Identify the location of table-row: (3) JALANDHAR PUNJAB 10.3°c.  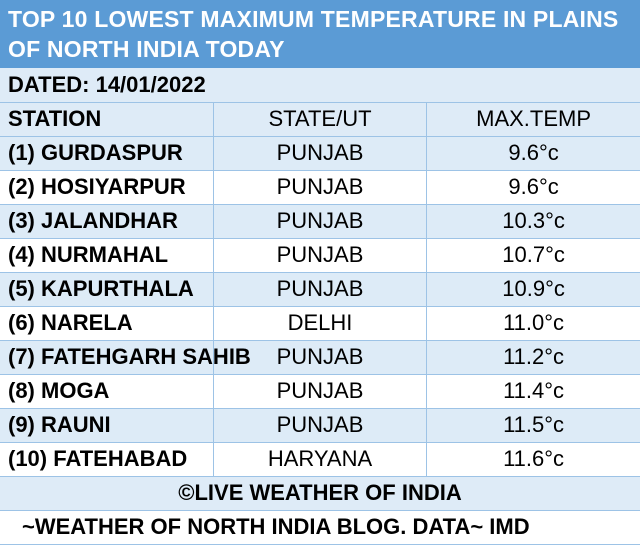
(320, 221).